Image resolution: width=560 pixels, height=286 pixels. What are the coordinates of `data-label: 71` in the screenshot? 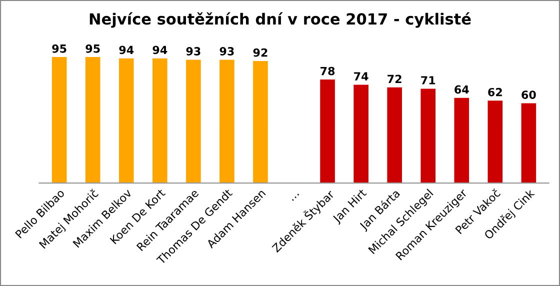 It's located at (428, 80).